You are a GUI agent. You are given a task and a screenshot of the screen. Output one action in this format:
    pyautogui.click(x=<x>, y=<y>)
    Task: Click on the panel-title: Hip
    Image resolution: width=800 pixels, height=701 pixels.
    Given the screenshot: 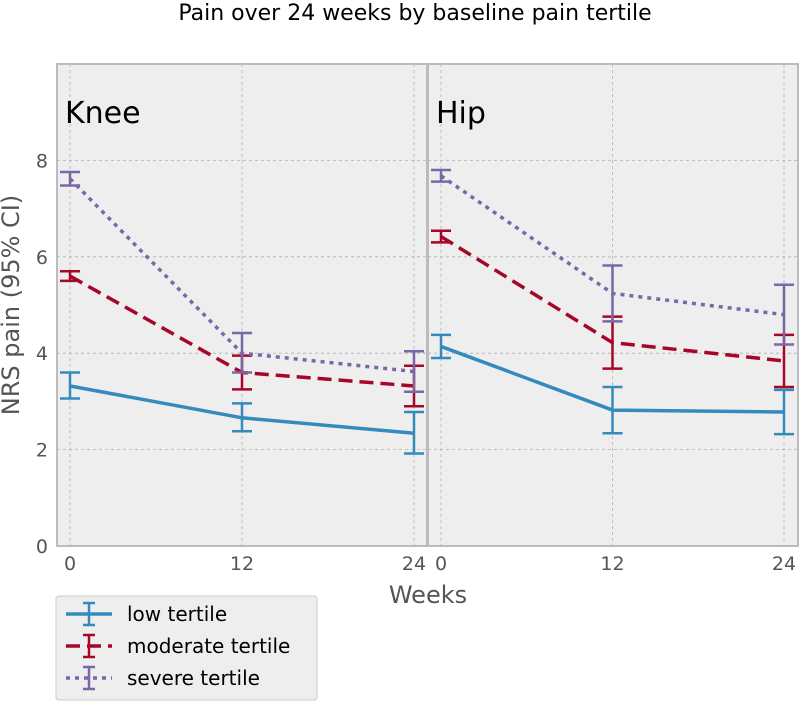 What is the action you would take?
    pyautogui.click(x=461, y=113)
    